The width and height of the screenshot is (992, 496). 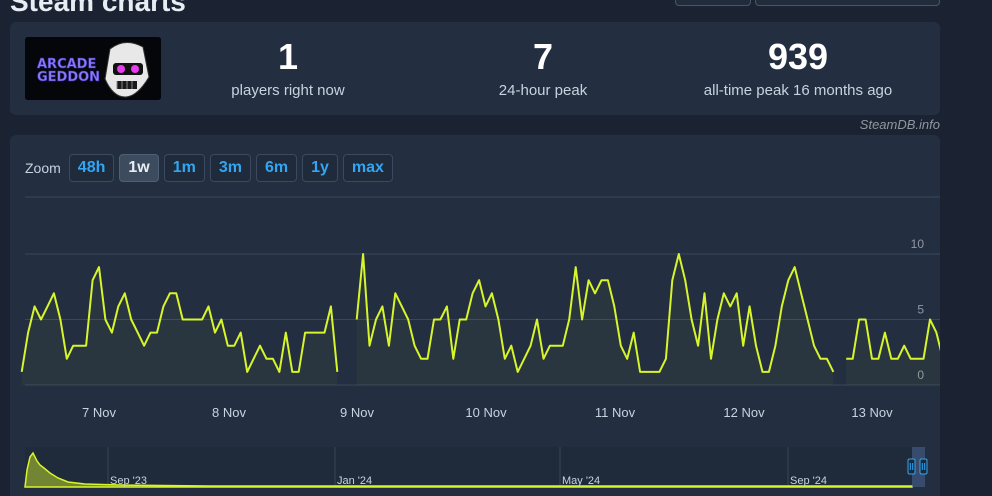 What do you see at coordinates (543, 56) in the screenshot?
I see `stat-value: 7` at bounding box center [543, 56].